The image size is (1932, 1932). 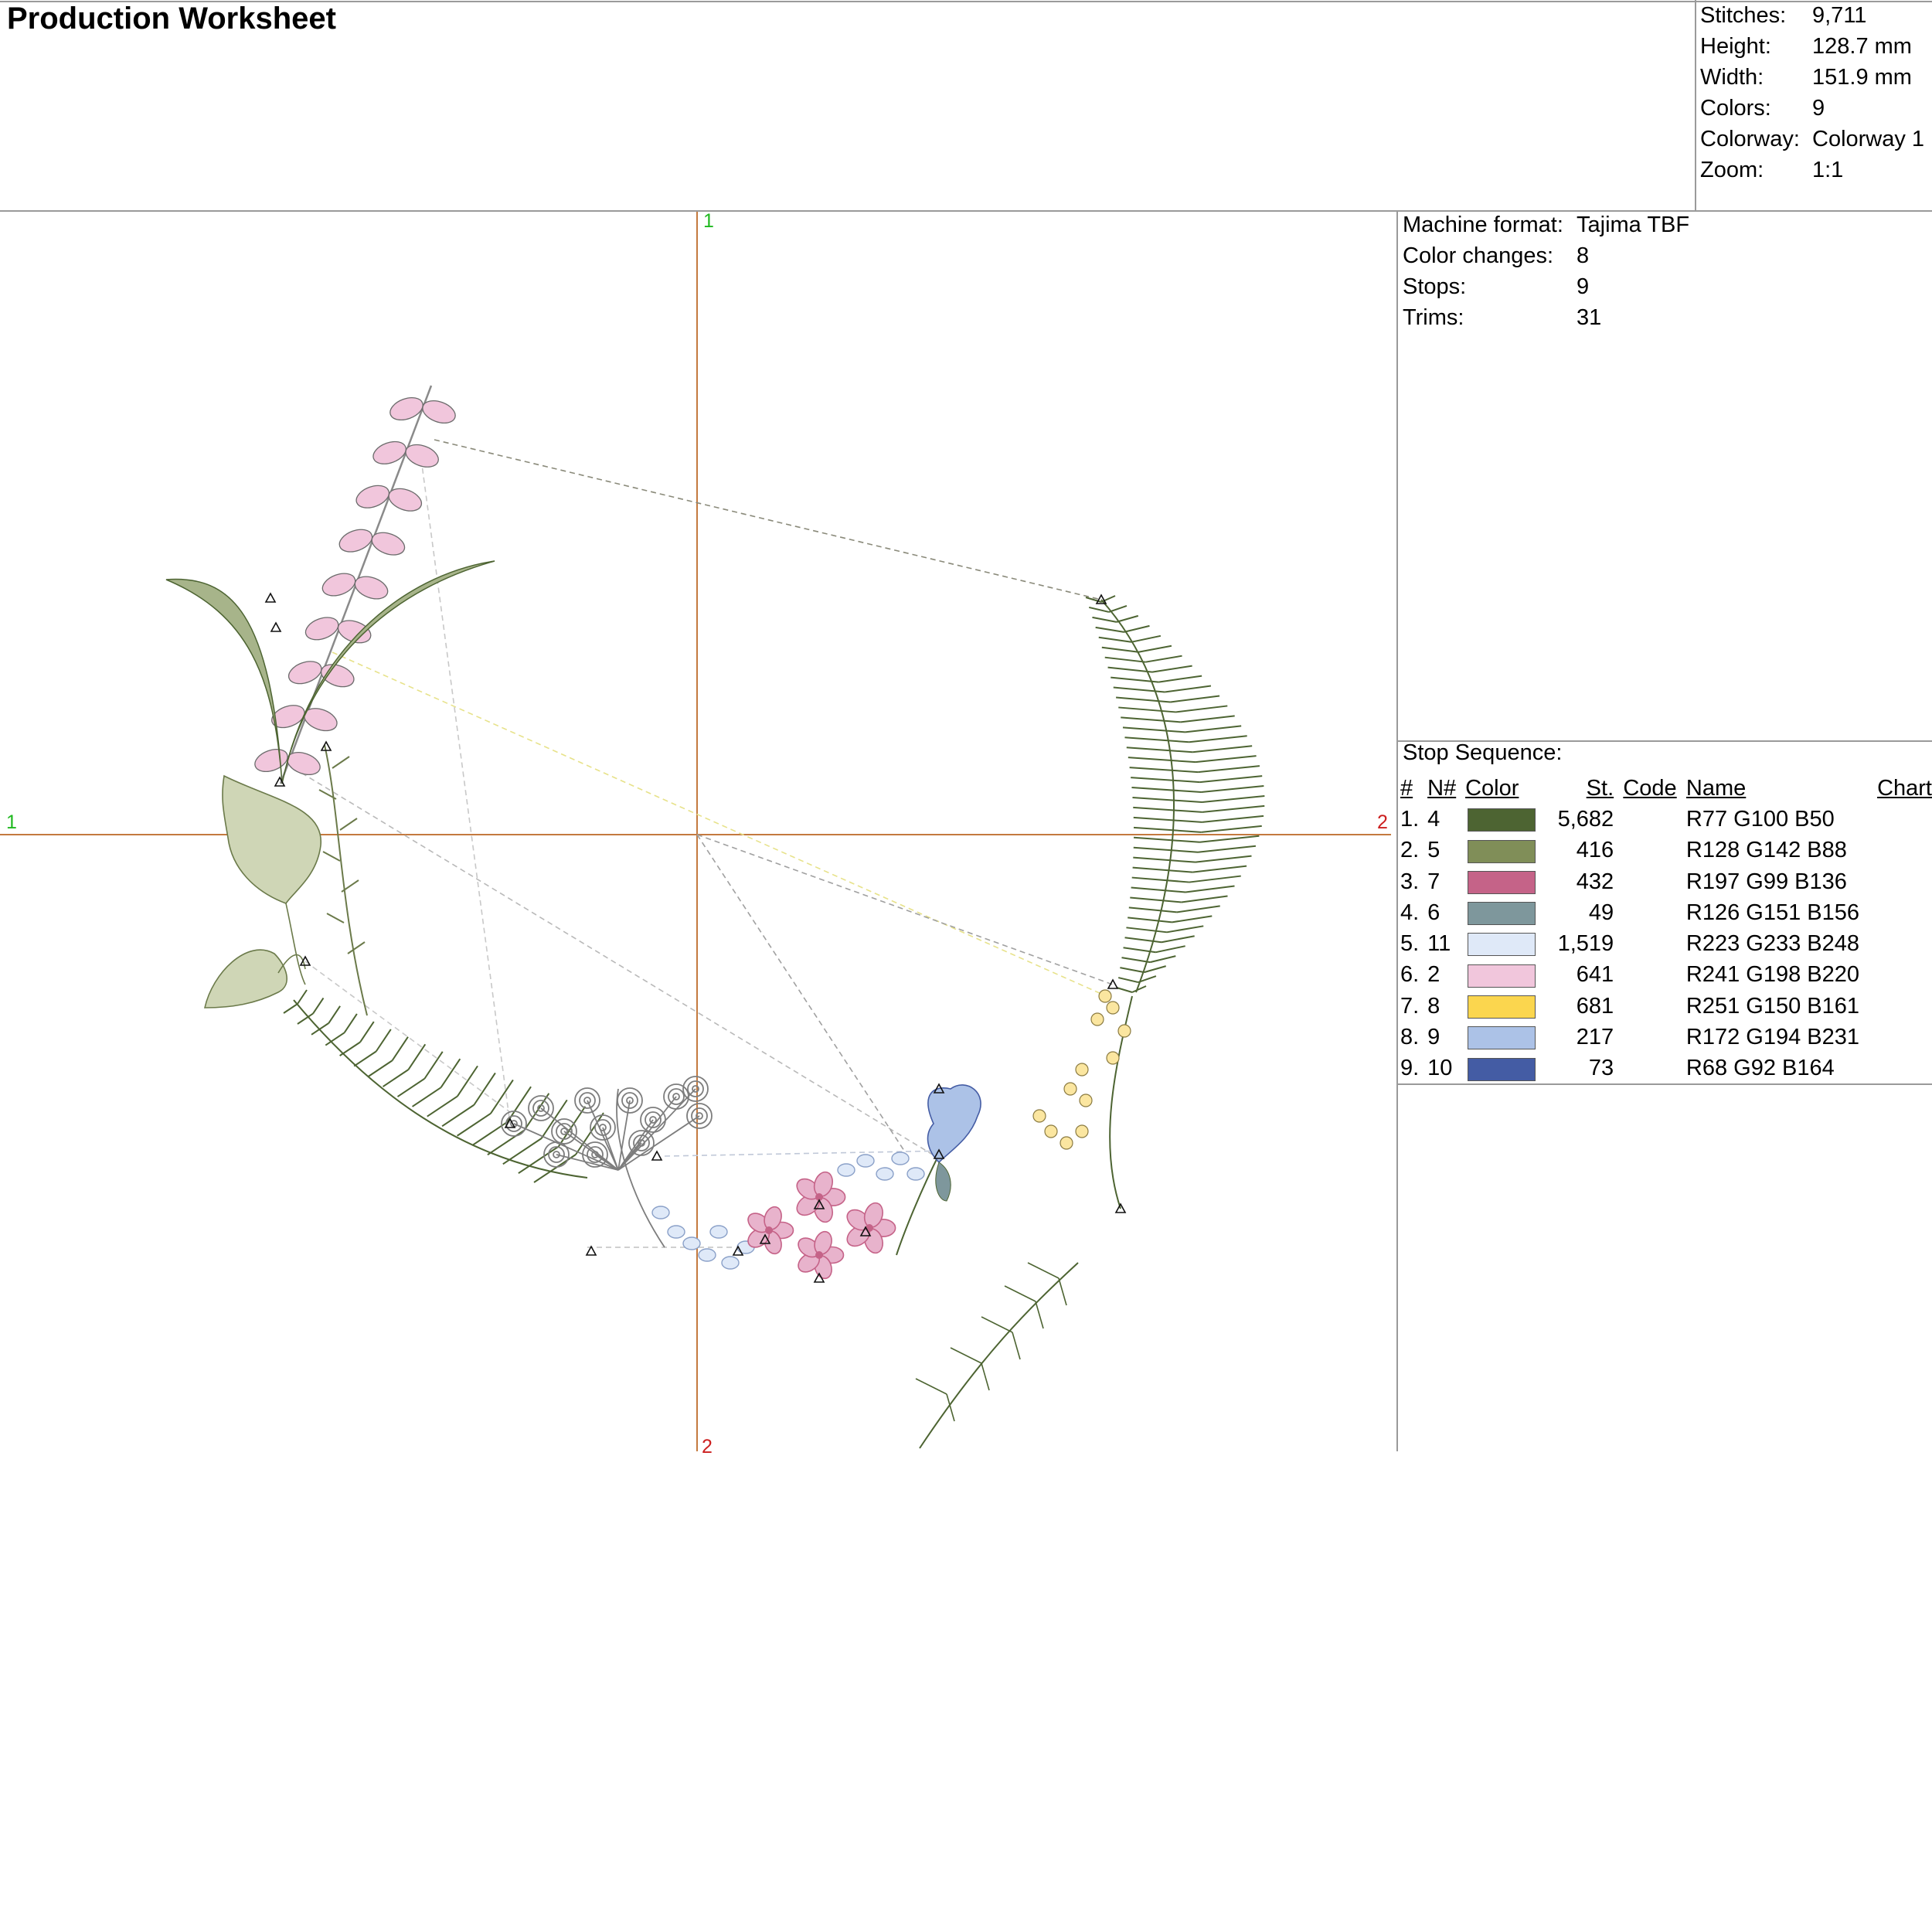 What do you see at coordinates (1650, 788) in the screenshot?
I see `col-header-code: Code` at bounding box center [1650, 788].